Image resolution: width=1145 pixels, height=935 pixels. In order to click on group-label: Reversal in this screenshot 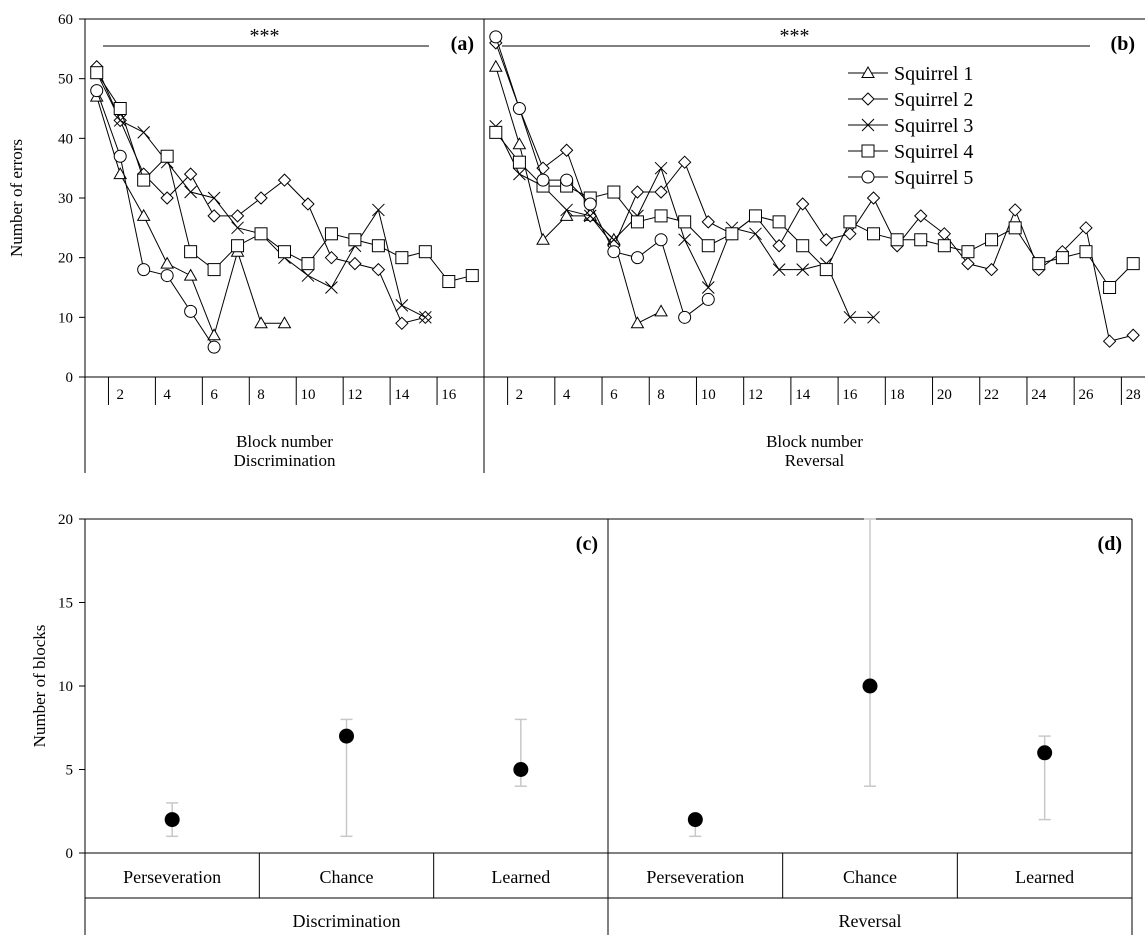, I will do `click(870, 921)`.